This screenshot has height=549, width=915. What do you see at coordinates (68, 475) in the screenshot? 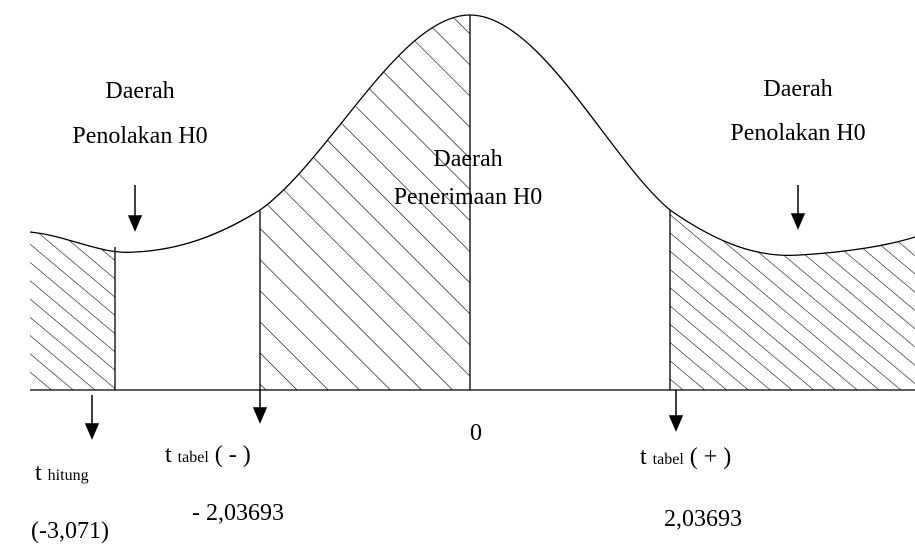
I see `t-subscript: hitung` at bounding box center [68, 475].